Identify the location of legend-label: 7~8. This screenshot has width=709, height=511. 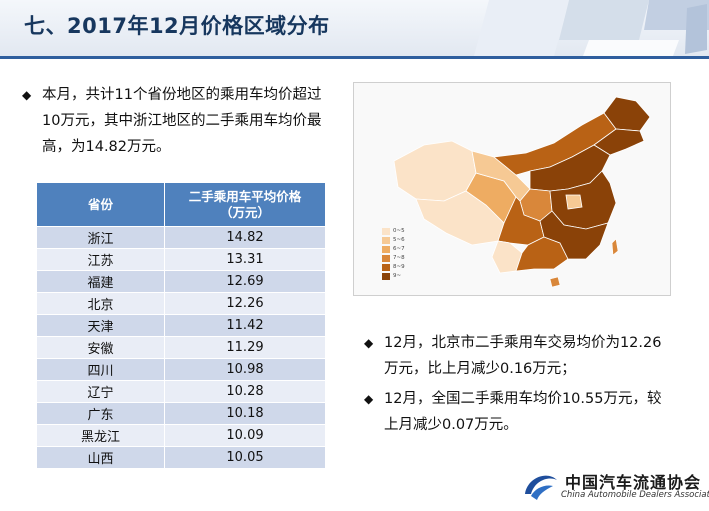
(399, 257).